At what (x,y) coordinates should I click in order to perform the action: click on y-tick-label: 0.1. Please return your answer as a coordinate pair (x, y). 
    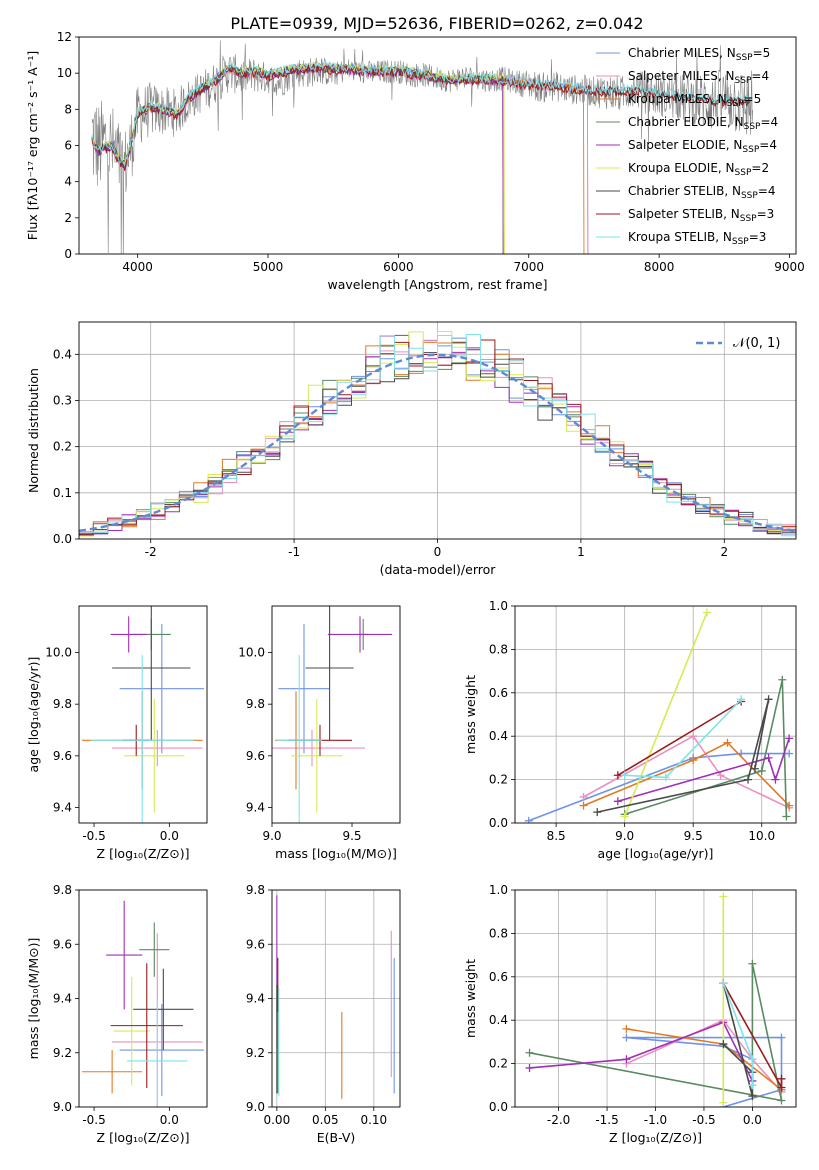
    Looking at the image, I should click on (62, 493).